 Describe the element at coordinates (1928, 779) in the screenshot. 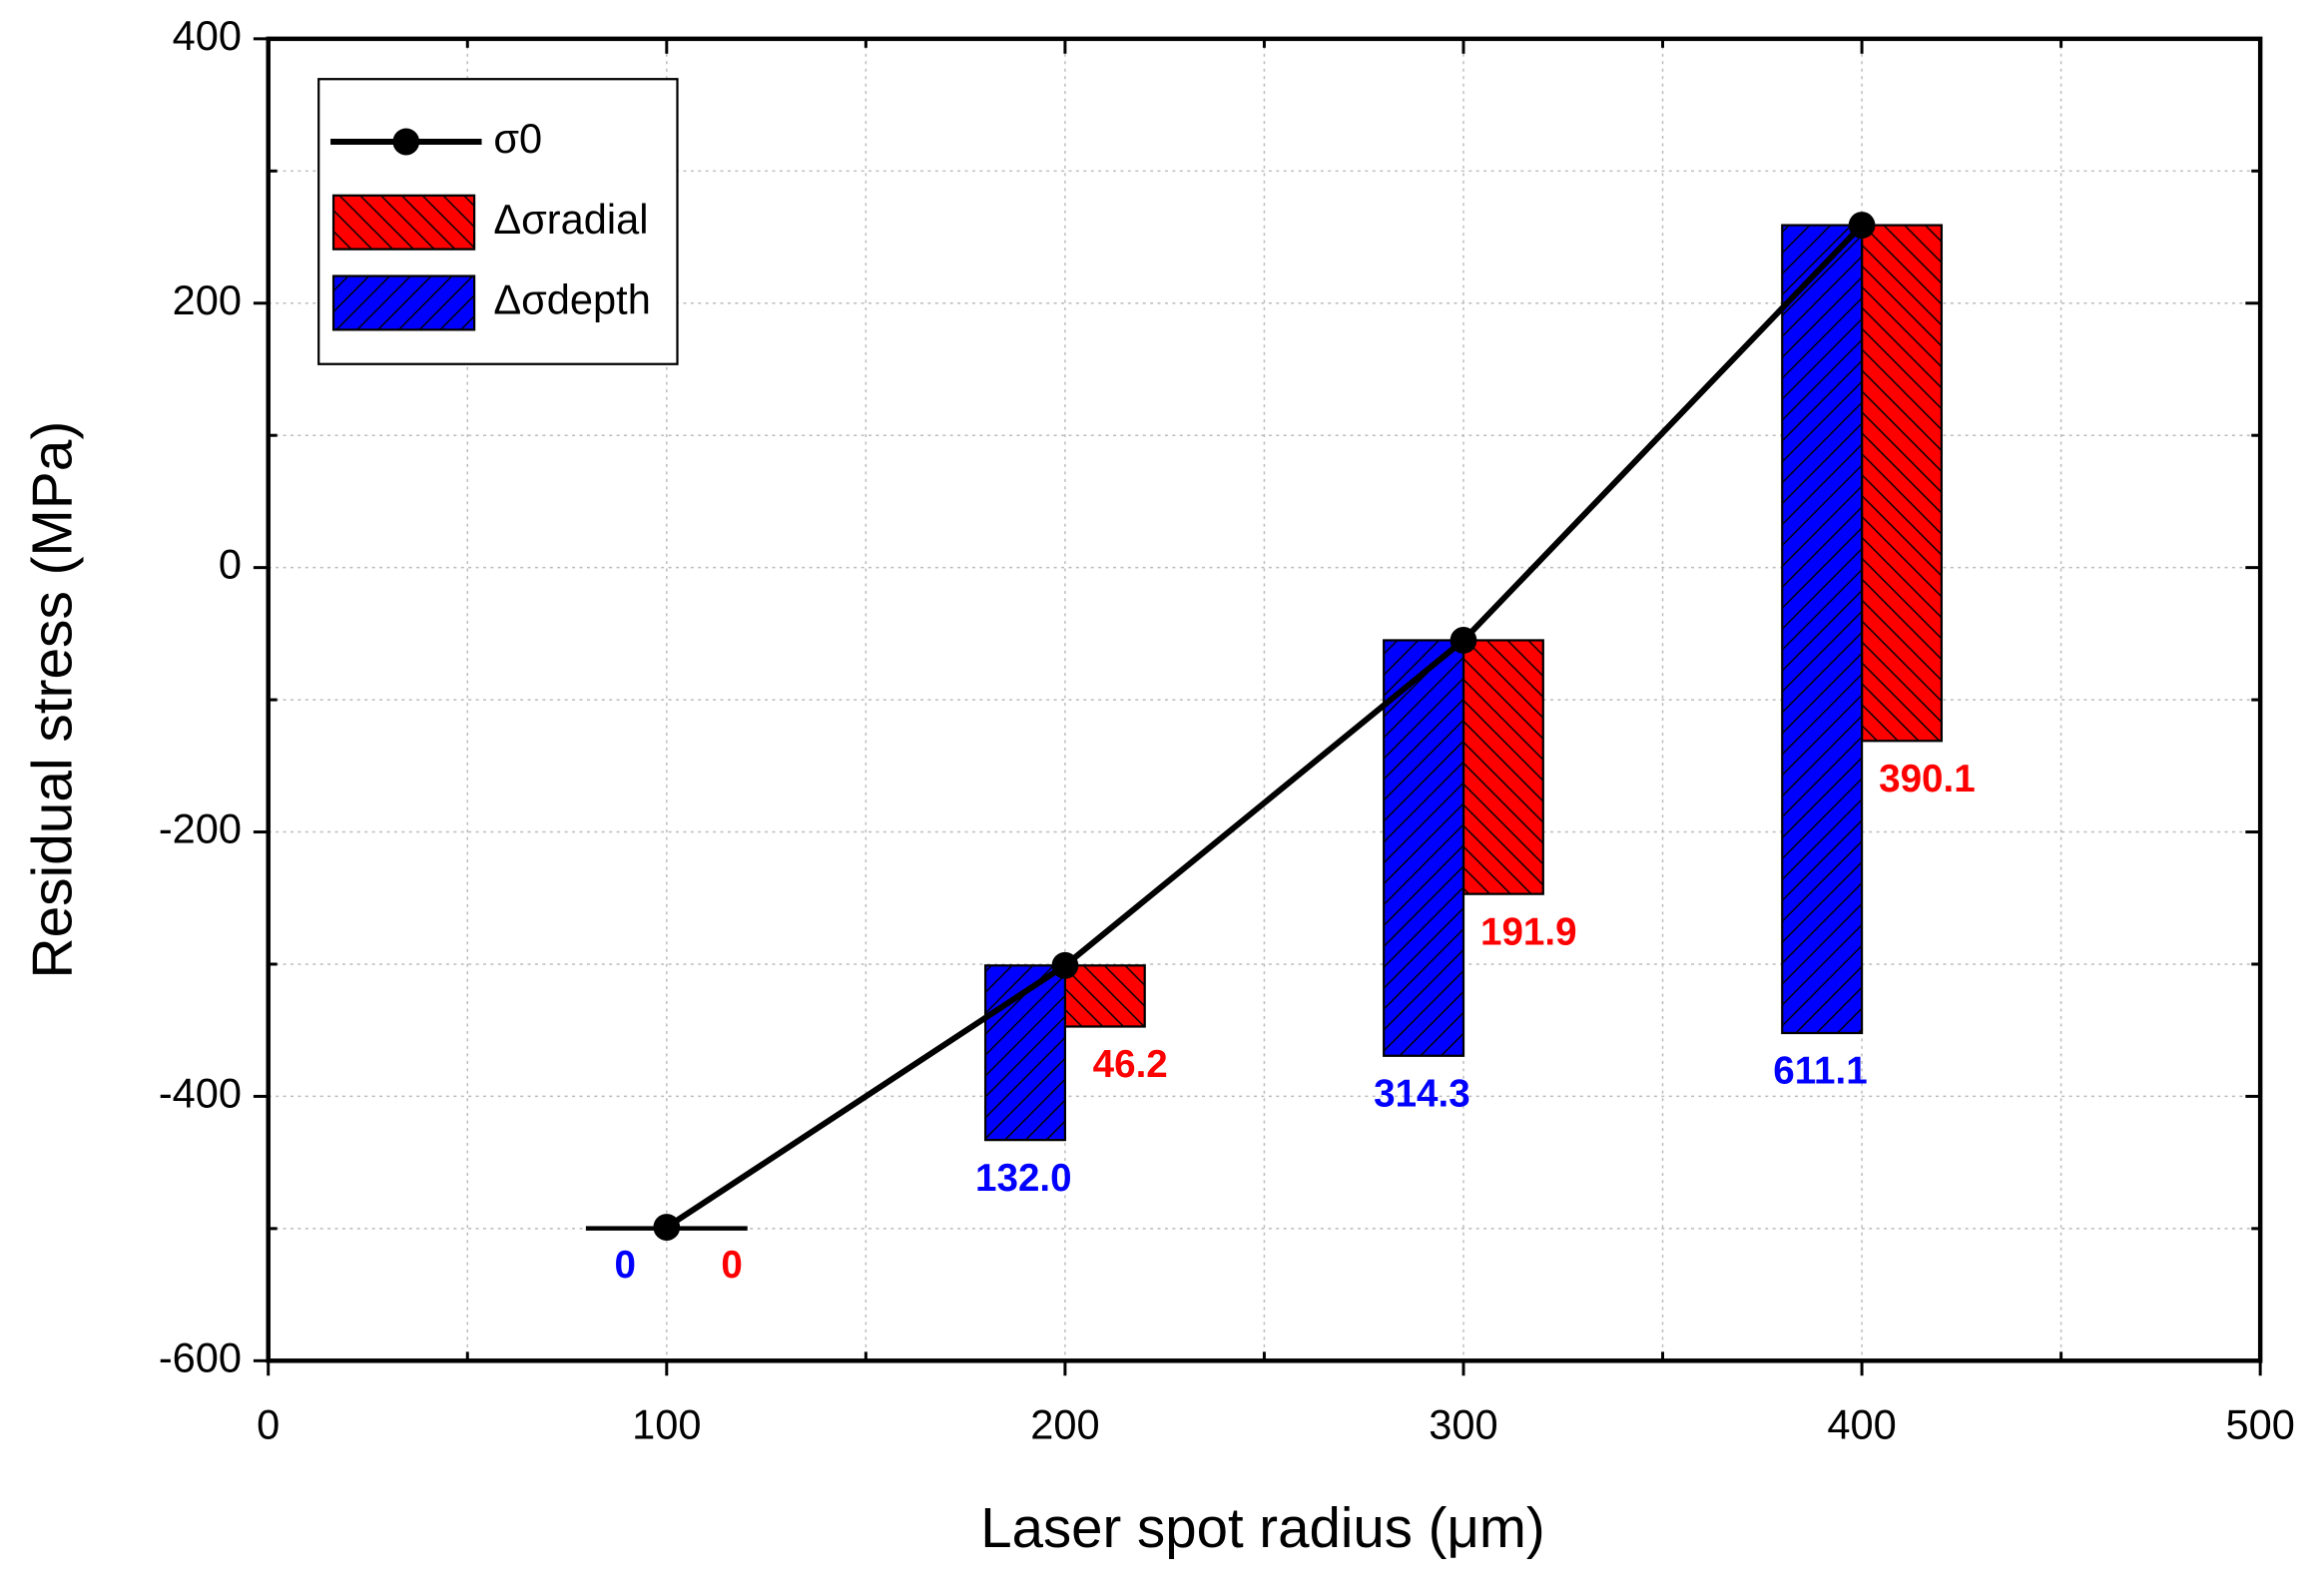

I see `data-label: 390.1` at that location.